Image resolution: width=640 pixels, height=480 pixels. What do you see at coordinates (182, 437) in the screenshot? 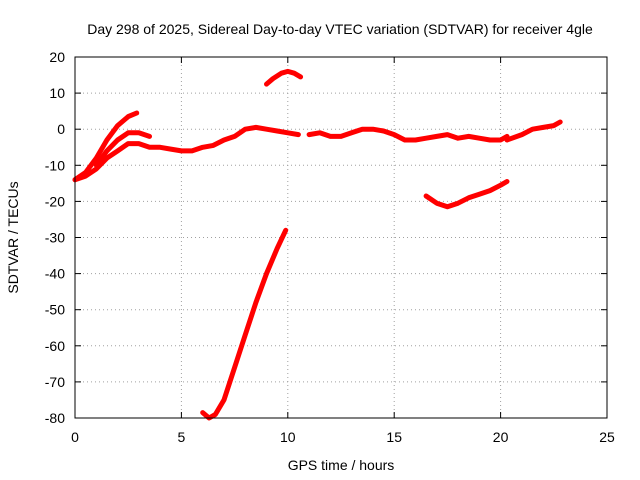
I see `x-tick-label: 5` at bounding box center [182, 437].